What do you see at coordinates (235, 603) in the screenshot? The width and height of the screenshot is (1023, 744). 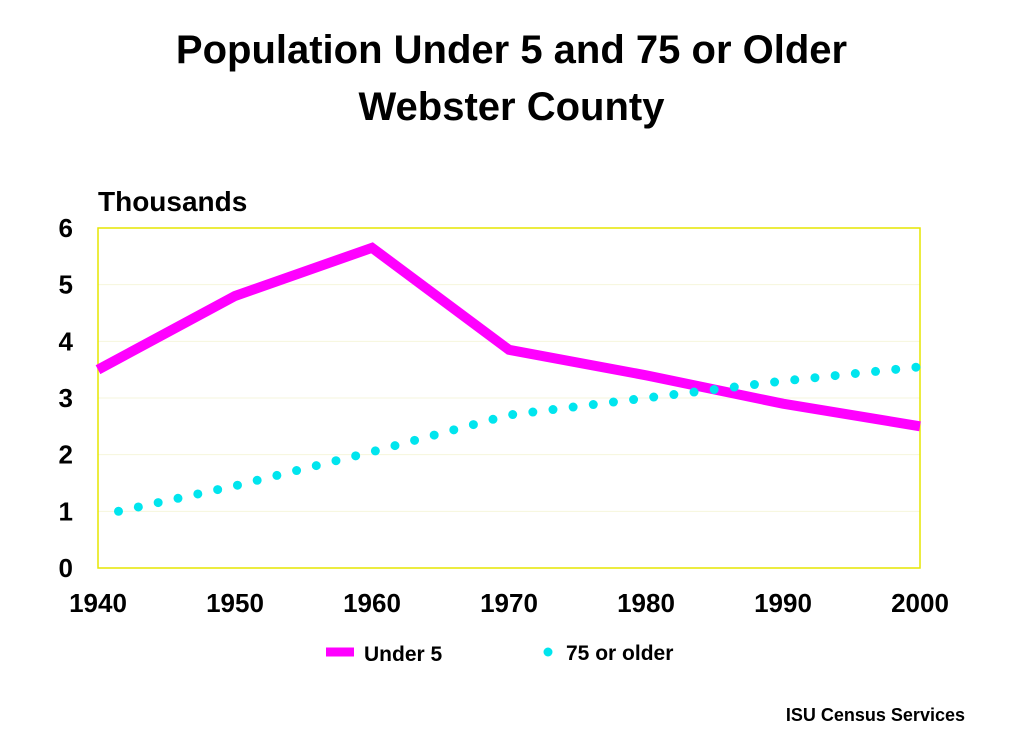 I see `x-tick-label: 1950` at bounding box center [235, 603].